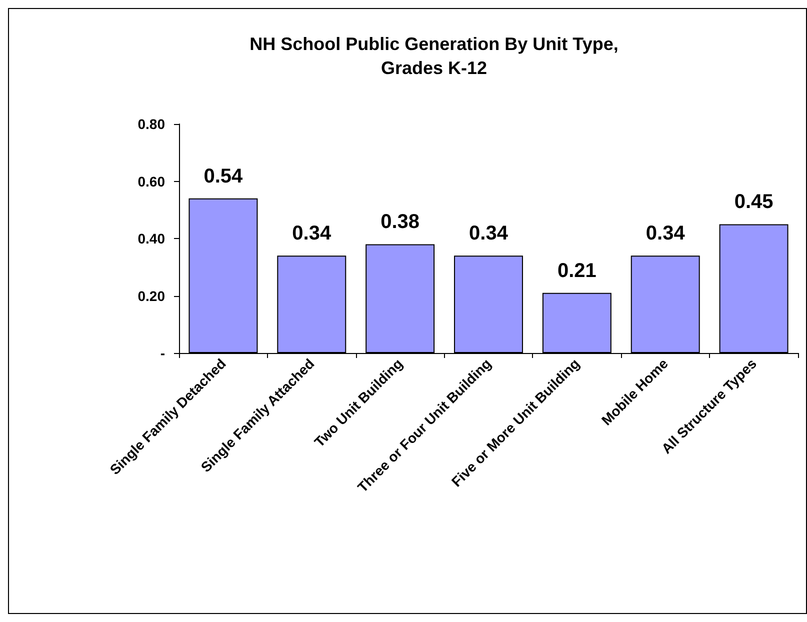  What do you see at coordinates (434, 56) in the screenshot?
I see `chart-title: NH School Public Generation By Unit Type, Grades K-12` at bounding box center [434, 56].